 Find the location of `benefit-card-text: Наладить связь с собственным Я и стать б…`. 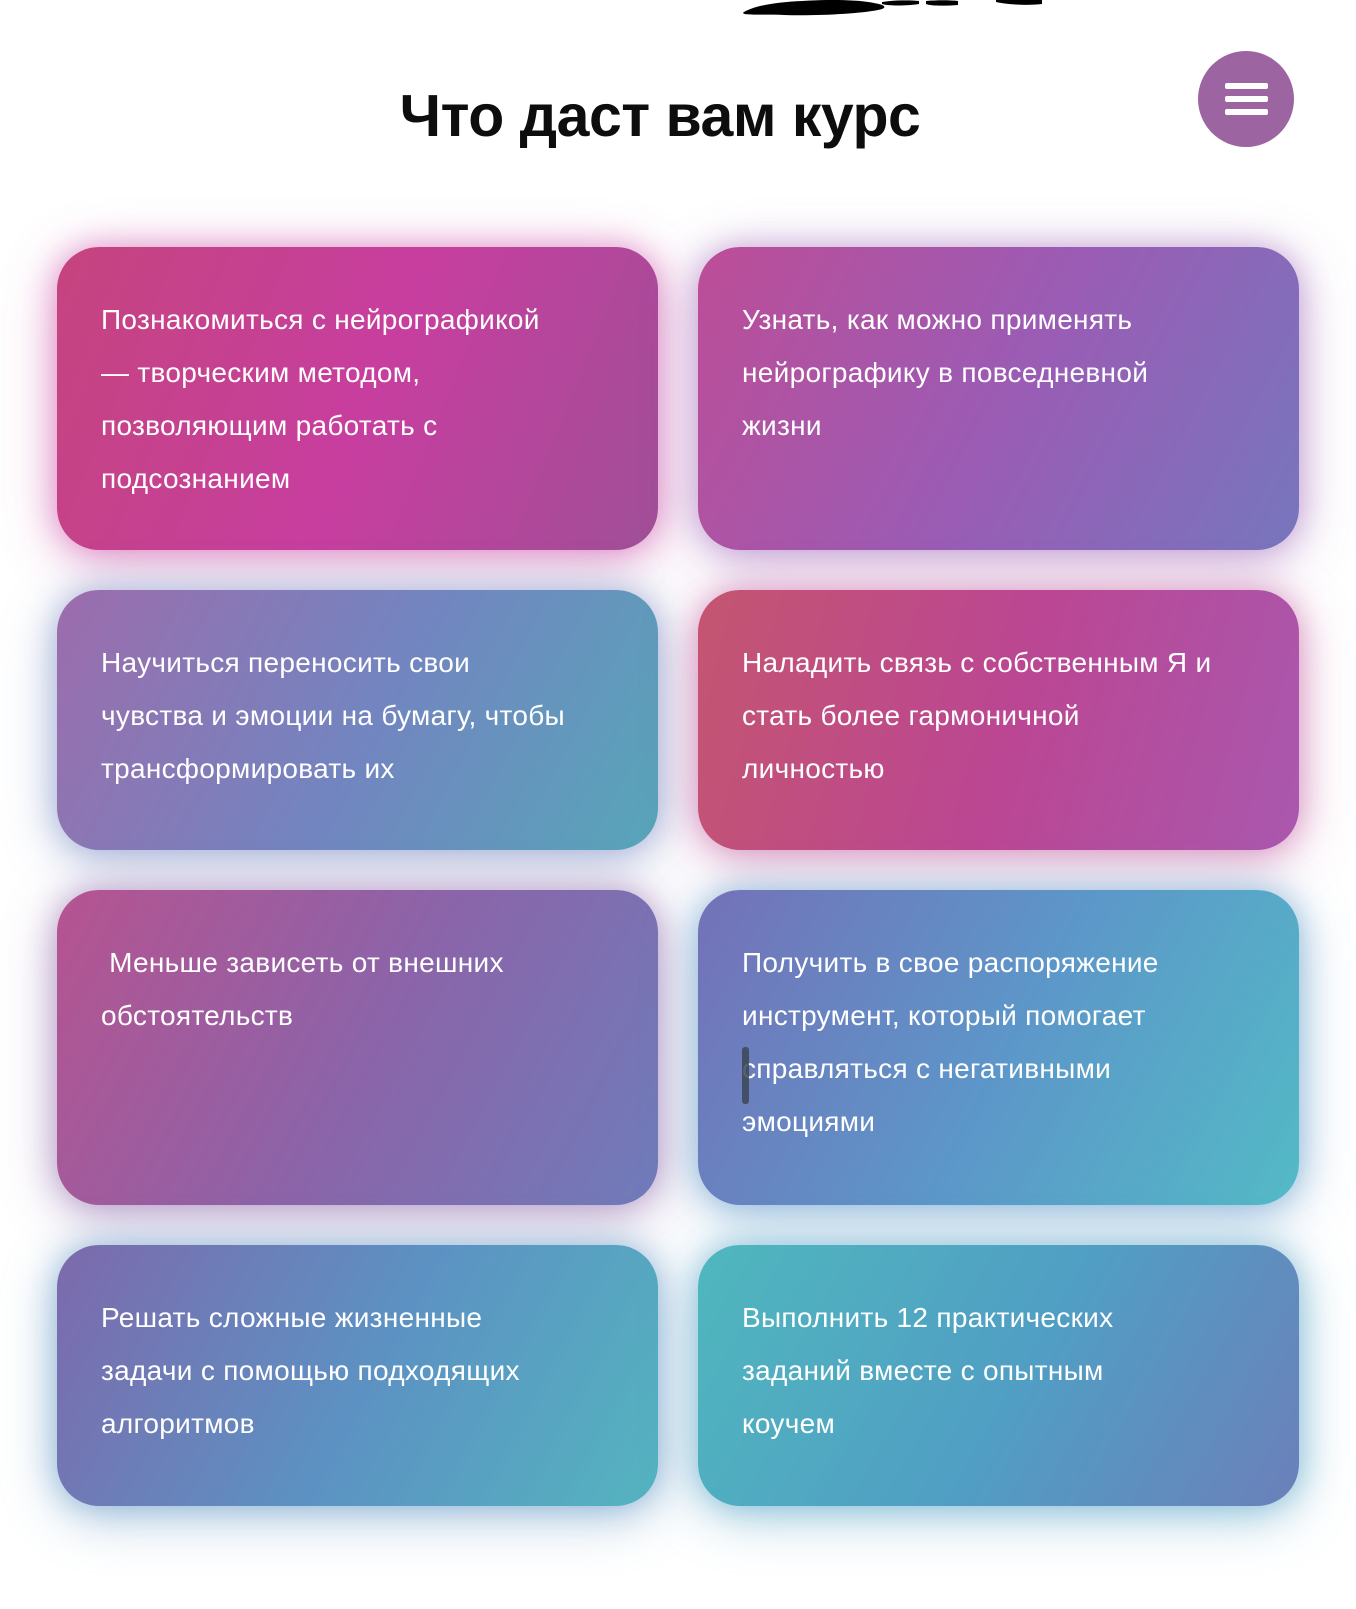

benefit-card-text: Наладить связь с собственным Я и стать б… is located at coordinates (977, 715).